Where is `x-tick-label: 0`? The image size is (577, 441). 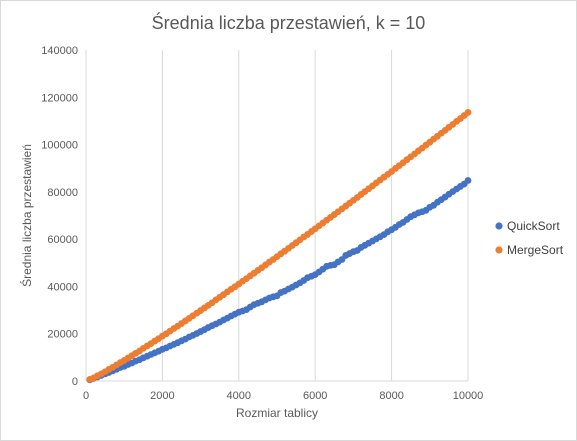 x-tick-label: 0 is located at coordinates (86, 396).